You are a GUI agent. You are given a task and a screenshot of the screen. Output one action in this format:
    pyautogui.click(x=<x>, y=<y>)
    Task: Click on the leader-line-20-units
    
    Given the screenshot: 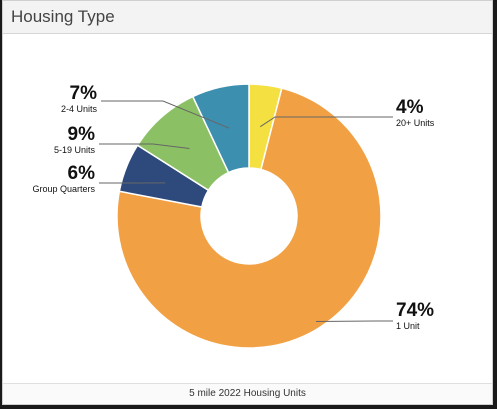 What is the action you would take?
    pyautogui.click(x=326, y=122)
    